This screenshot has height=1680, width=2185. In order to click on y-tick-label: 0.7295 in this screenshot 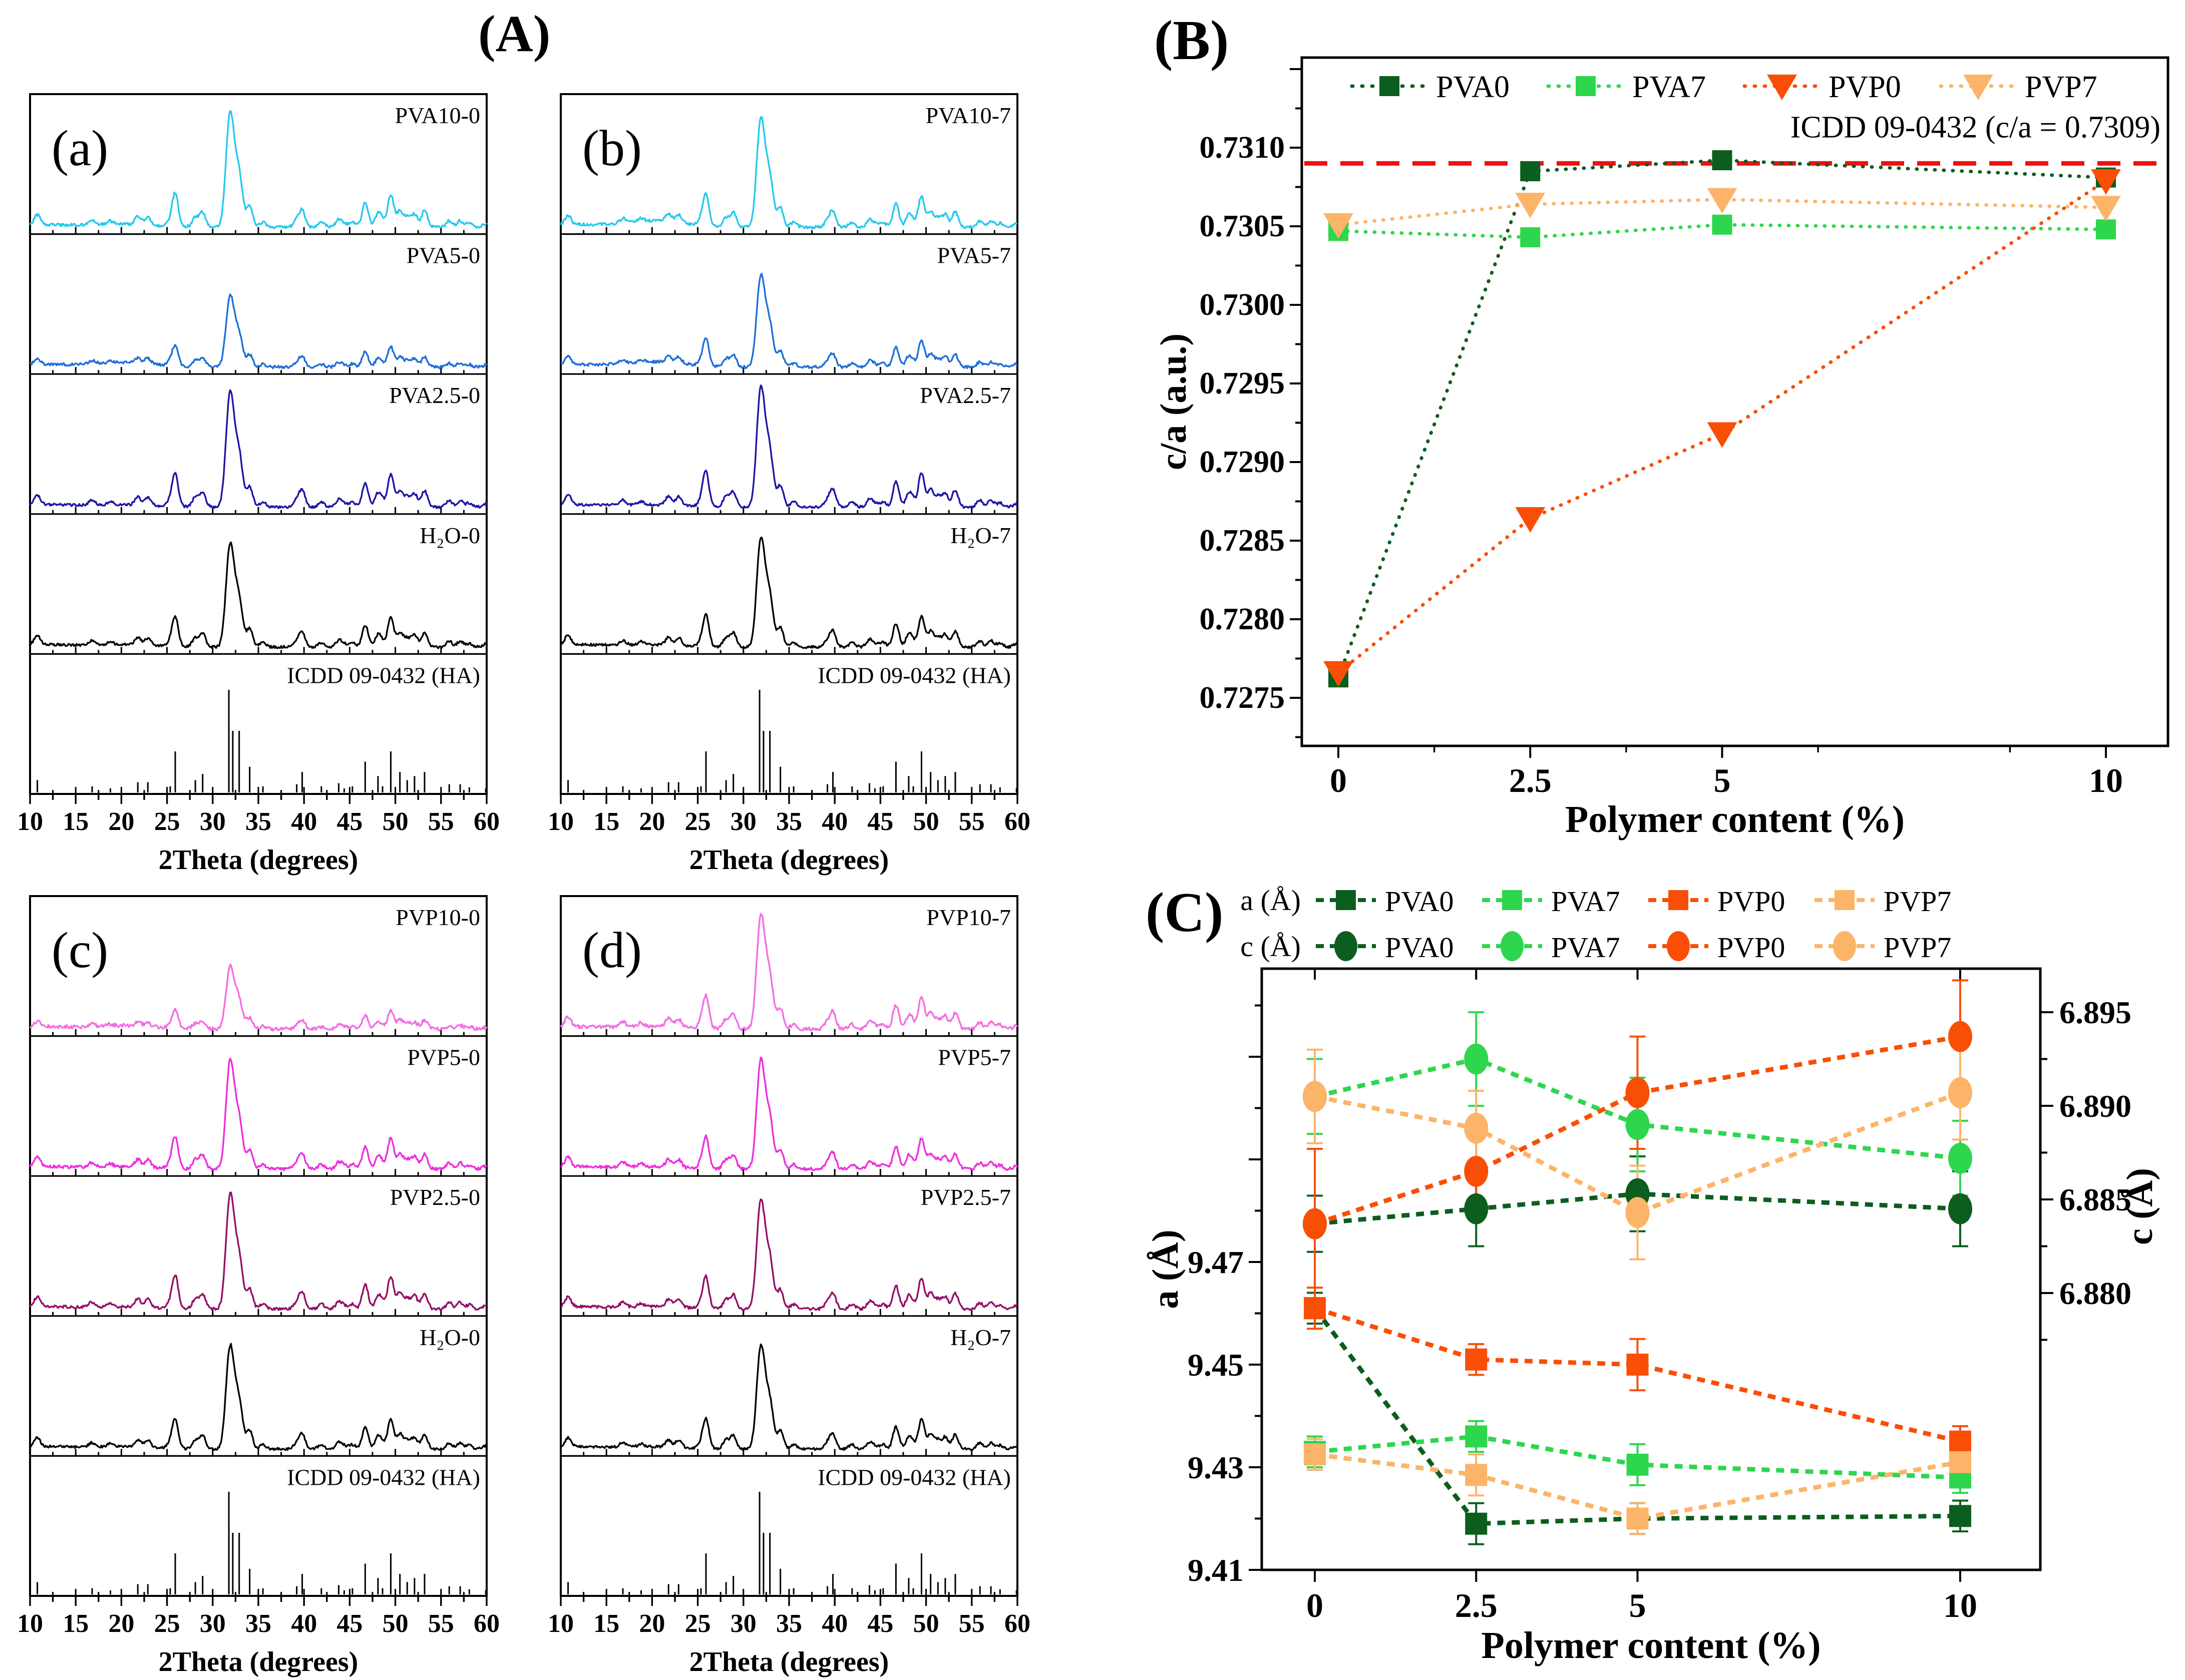, I will do `click(1242, 383)`.